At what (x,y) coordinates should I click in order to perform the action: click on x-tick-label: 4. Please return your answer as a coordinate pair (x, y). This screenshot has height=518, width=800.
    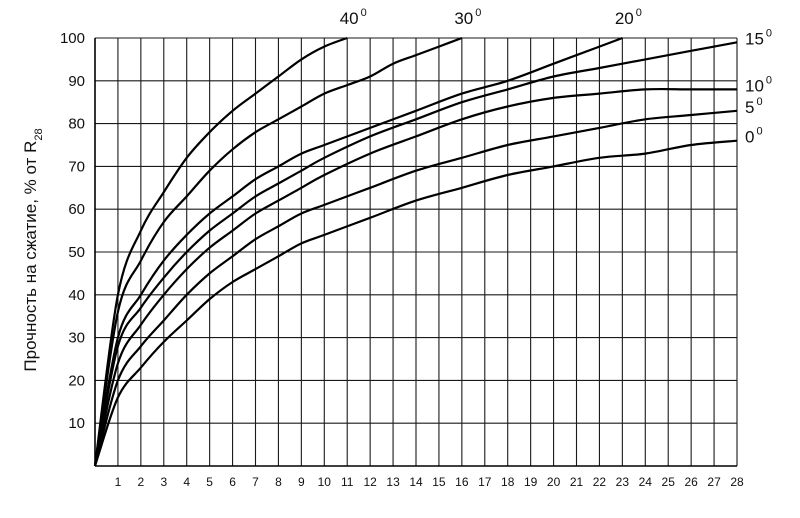
    Looking at the image, I should click on (186, 482).